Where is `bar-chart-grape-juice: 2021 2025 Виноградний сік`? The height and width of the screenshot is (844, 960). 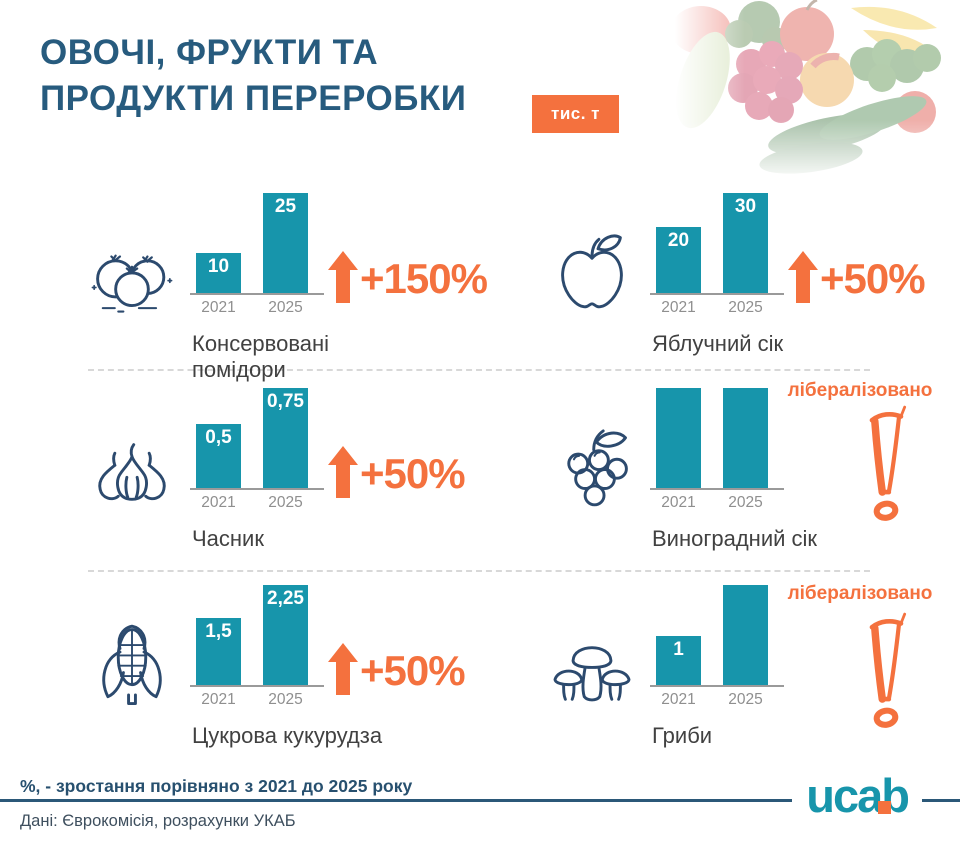
bar-chart-grape-juice: 2021 2025 Виноградний сік is located at coordinates (733, 466).